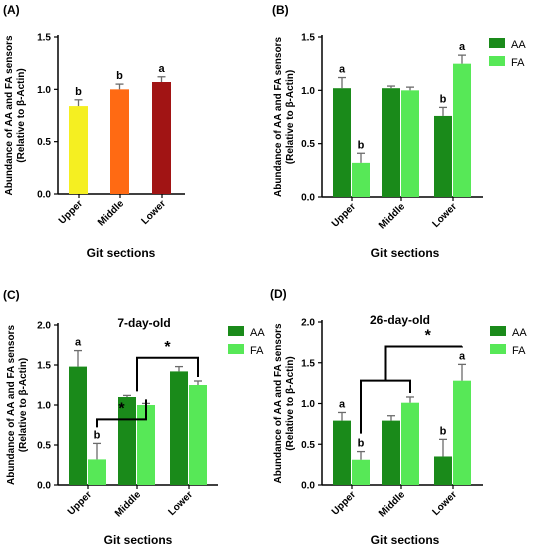 The height and width of the screenshot is (550, 537). I want to click on panel-label: (C), so click(11, 295).